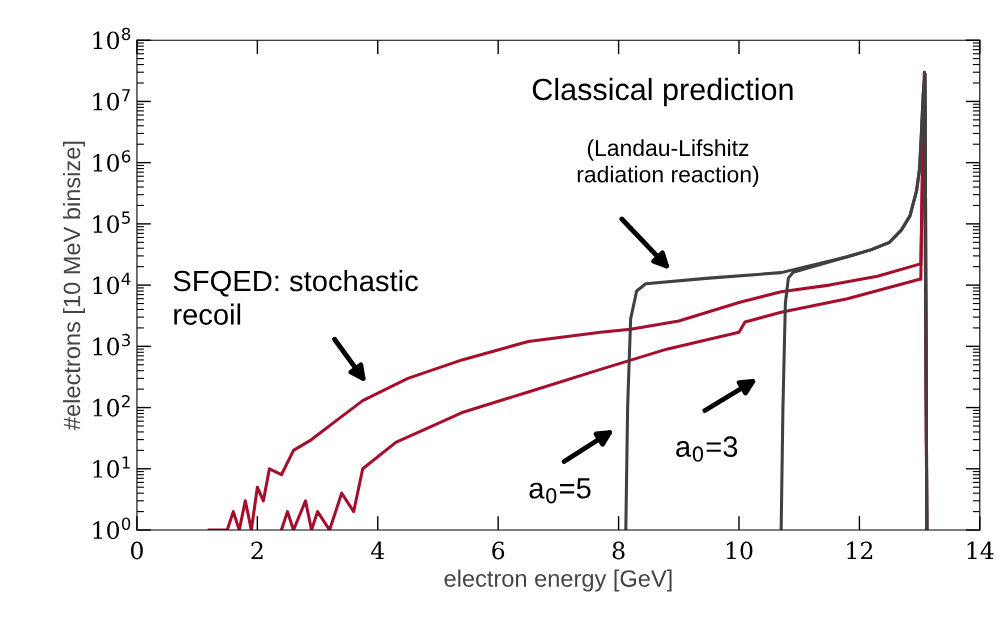 The width and height of the screenshot is (1007, 628). I want to click on y-tick-label: 10$^{8}$, so click(112, 38).